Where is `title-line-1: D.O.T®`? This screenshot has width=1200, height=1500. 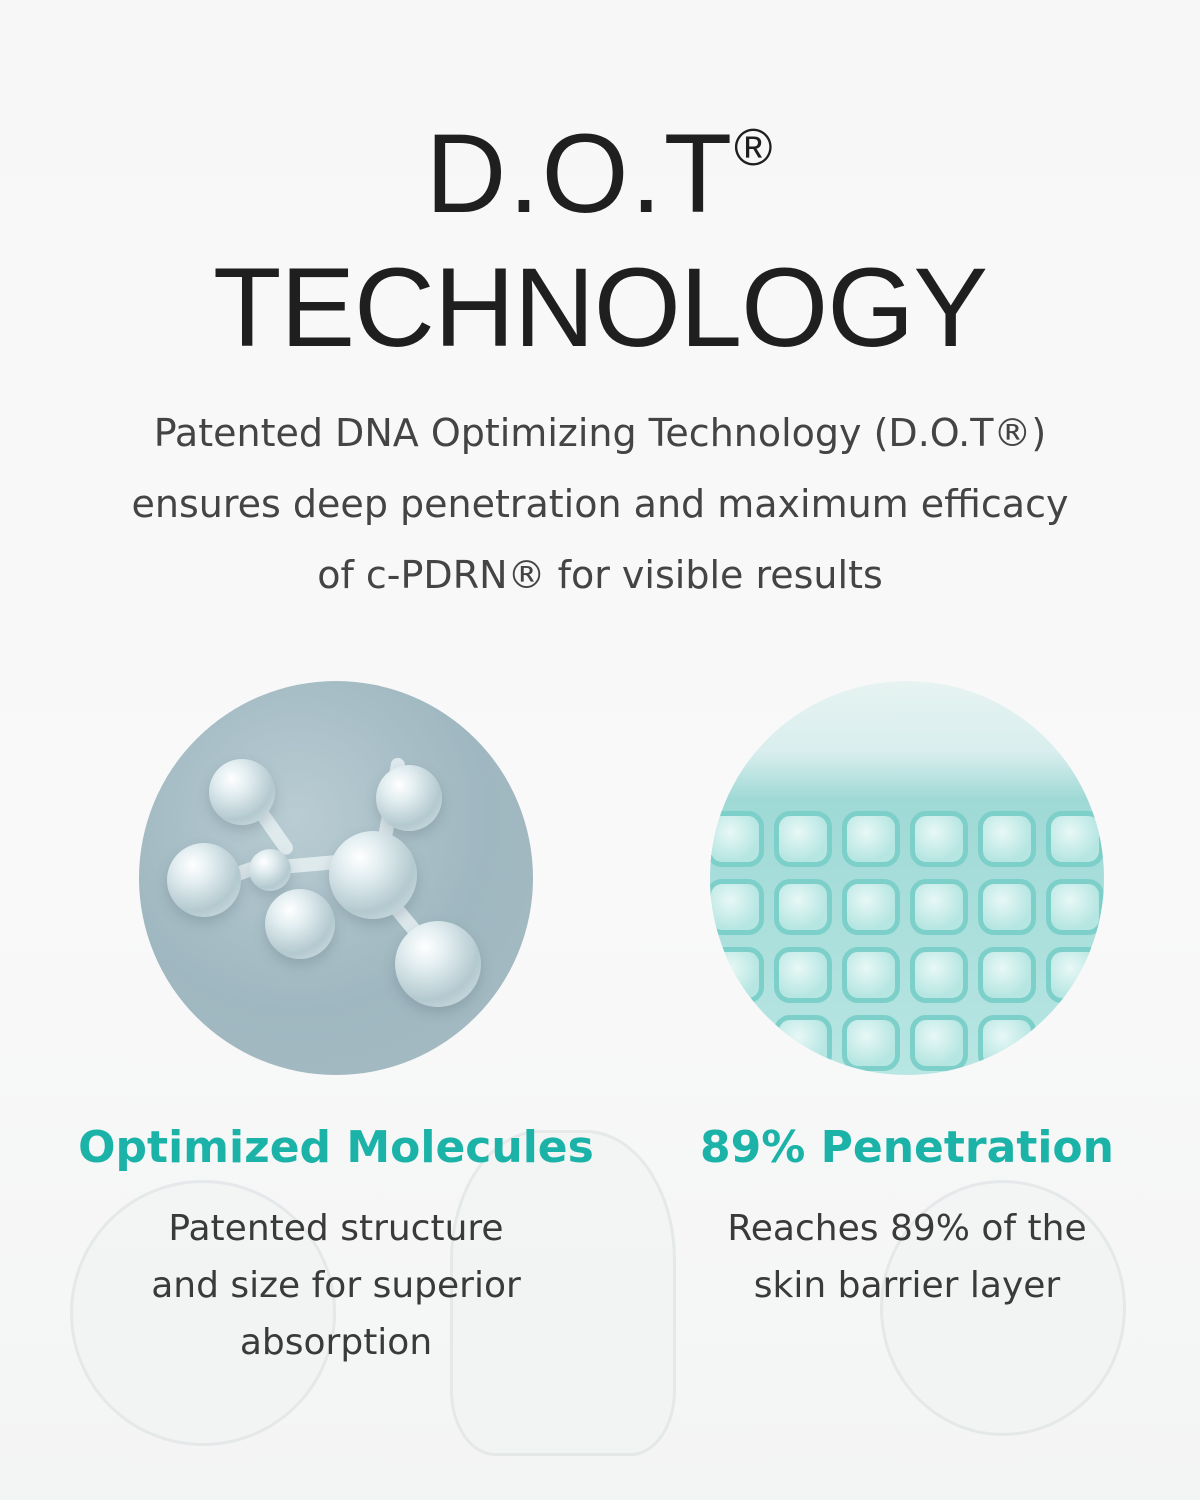 title-line-1: D.O.T® is located at coordinates (600, 173).